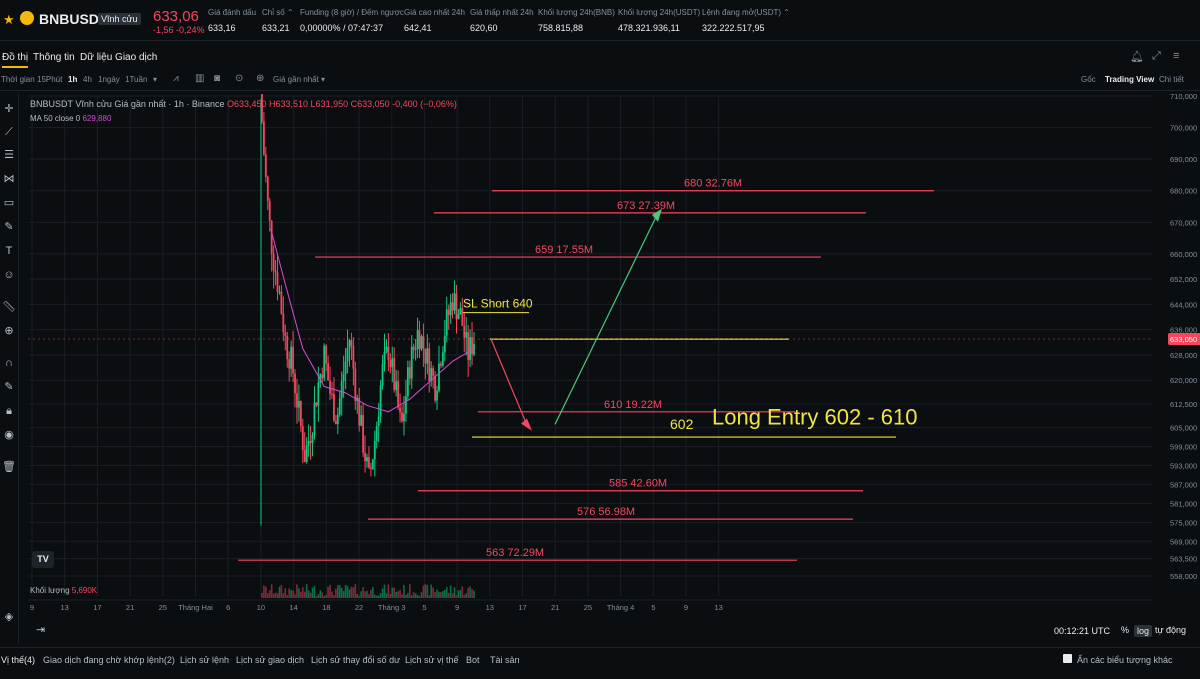 The height and width of the screenshot is (679, 1200). I want to click on replay-icon: ⊙, so click(239, 78).